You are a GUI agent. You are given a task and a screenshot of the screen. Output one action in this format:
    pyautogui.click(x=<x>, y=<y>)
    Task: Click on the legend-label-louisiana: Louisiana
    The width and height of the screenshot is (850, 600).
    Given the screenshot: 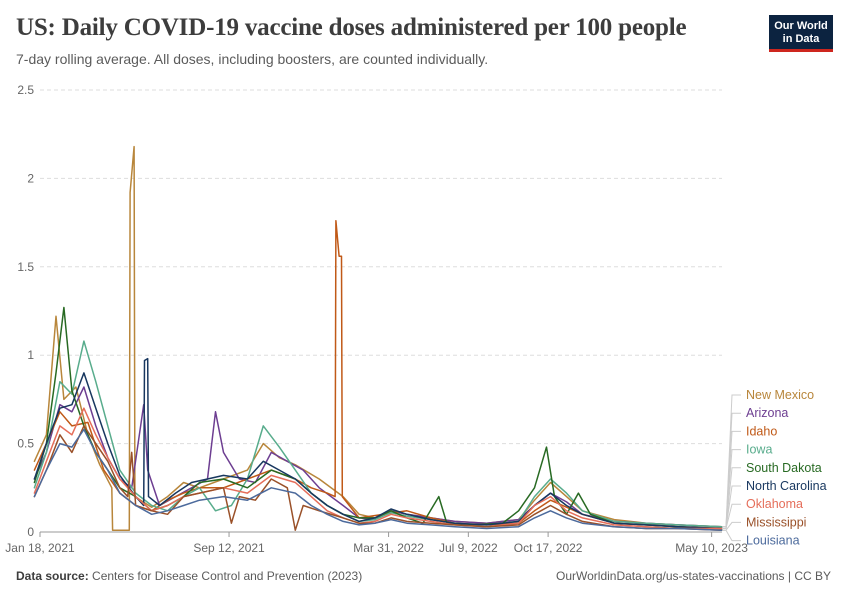 What is the action you would take?
    pyautogui.click(x=773, y=541)
    